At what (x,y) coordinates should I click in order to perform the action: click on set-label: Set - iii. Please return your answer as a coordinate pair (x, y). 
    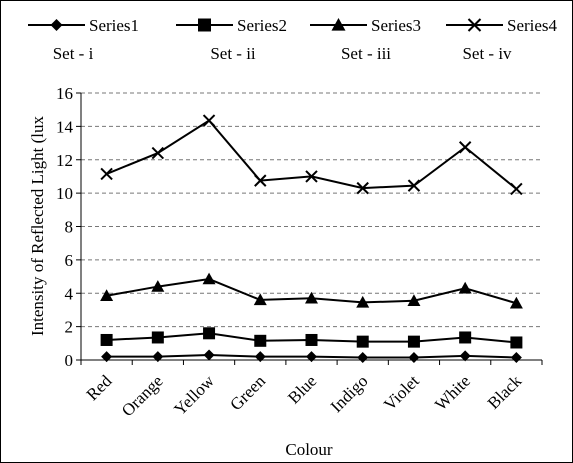
    Looking at the image, I should click on (366, 53).